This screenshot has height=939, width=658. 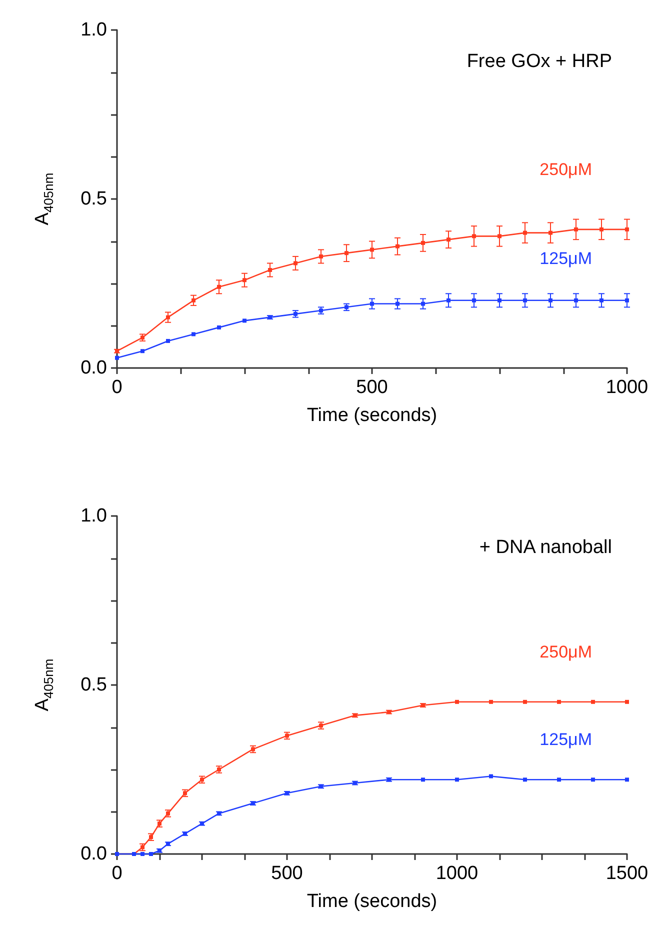 I want to click on x-tick-label: 1500, so click(x=627, y=873).